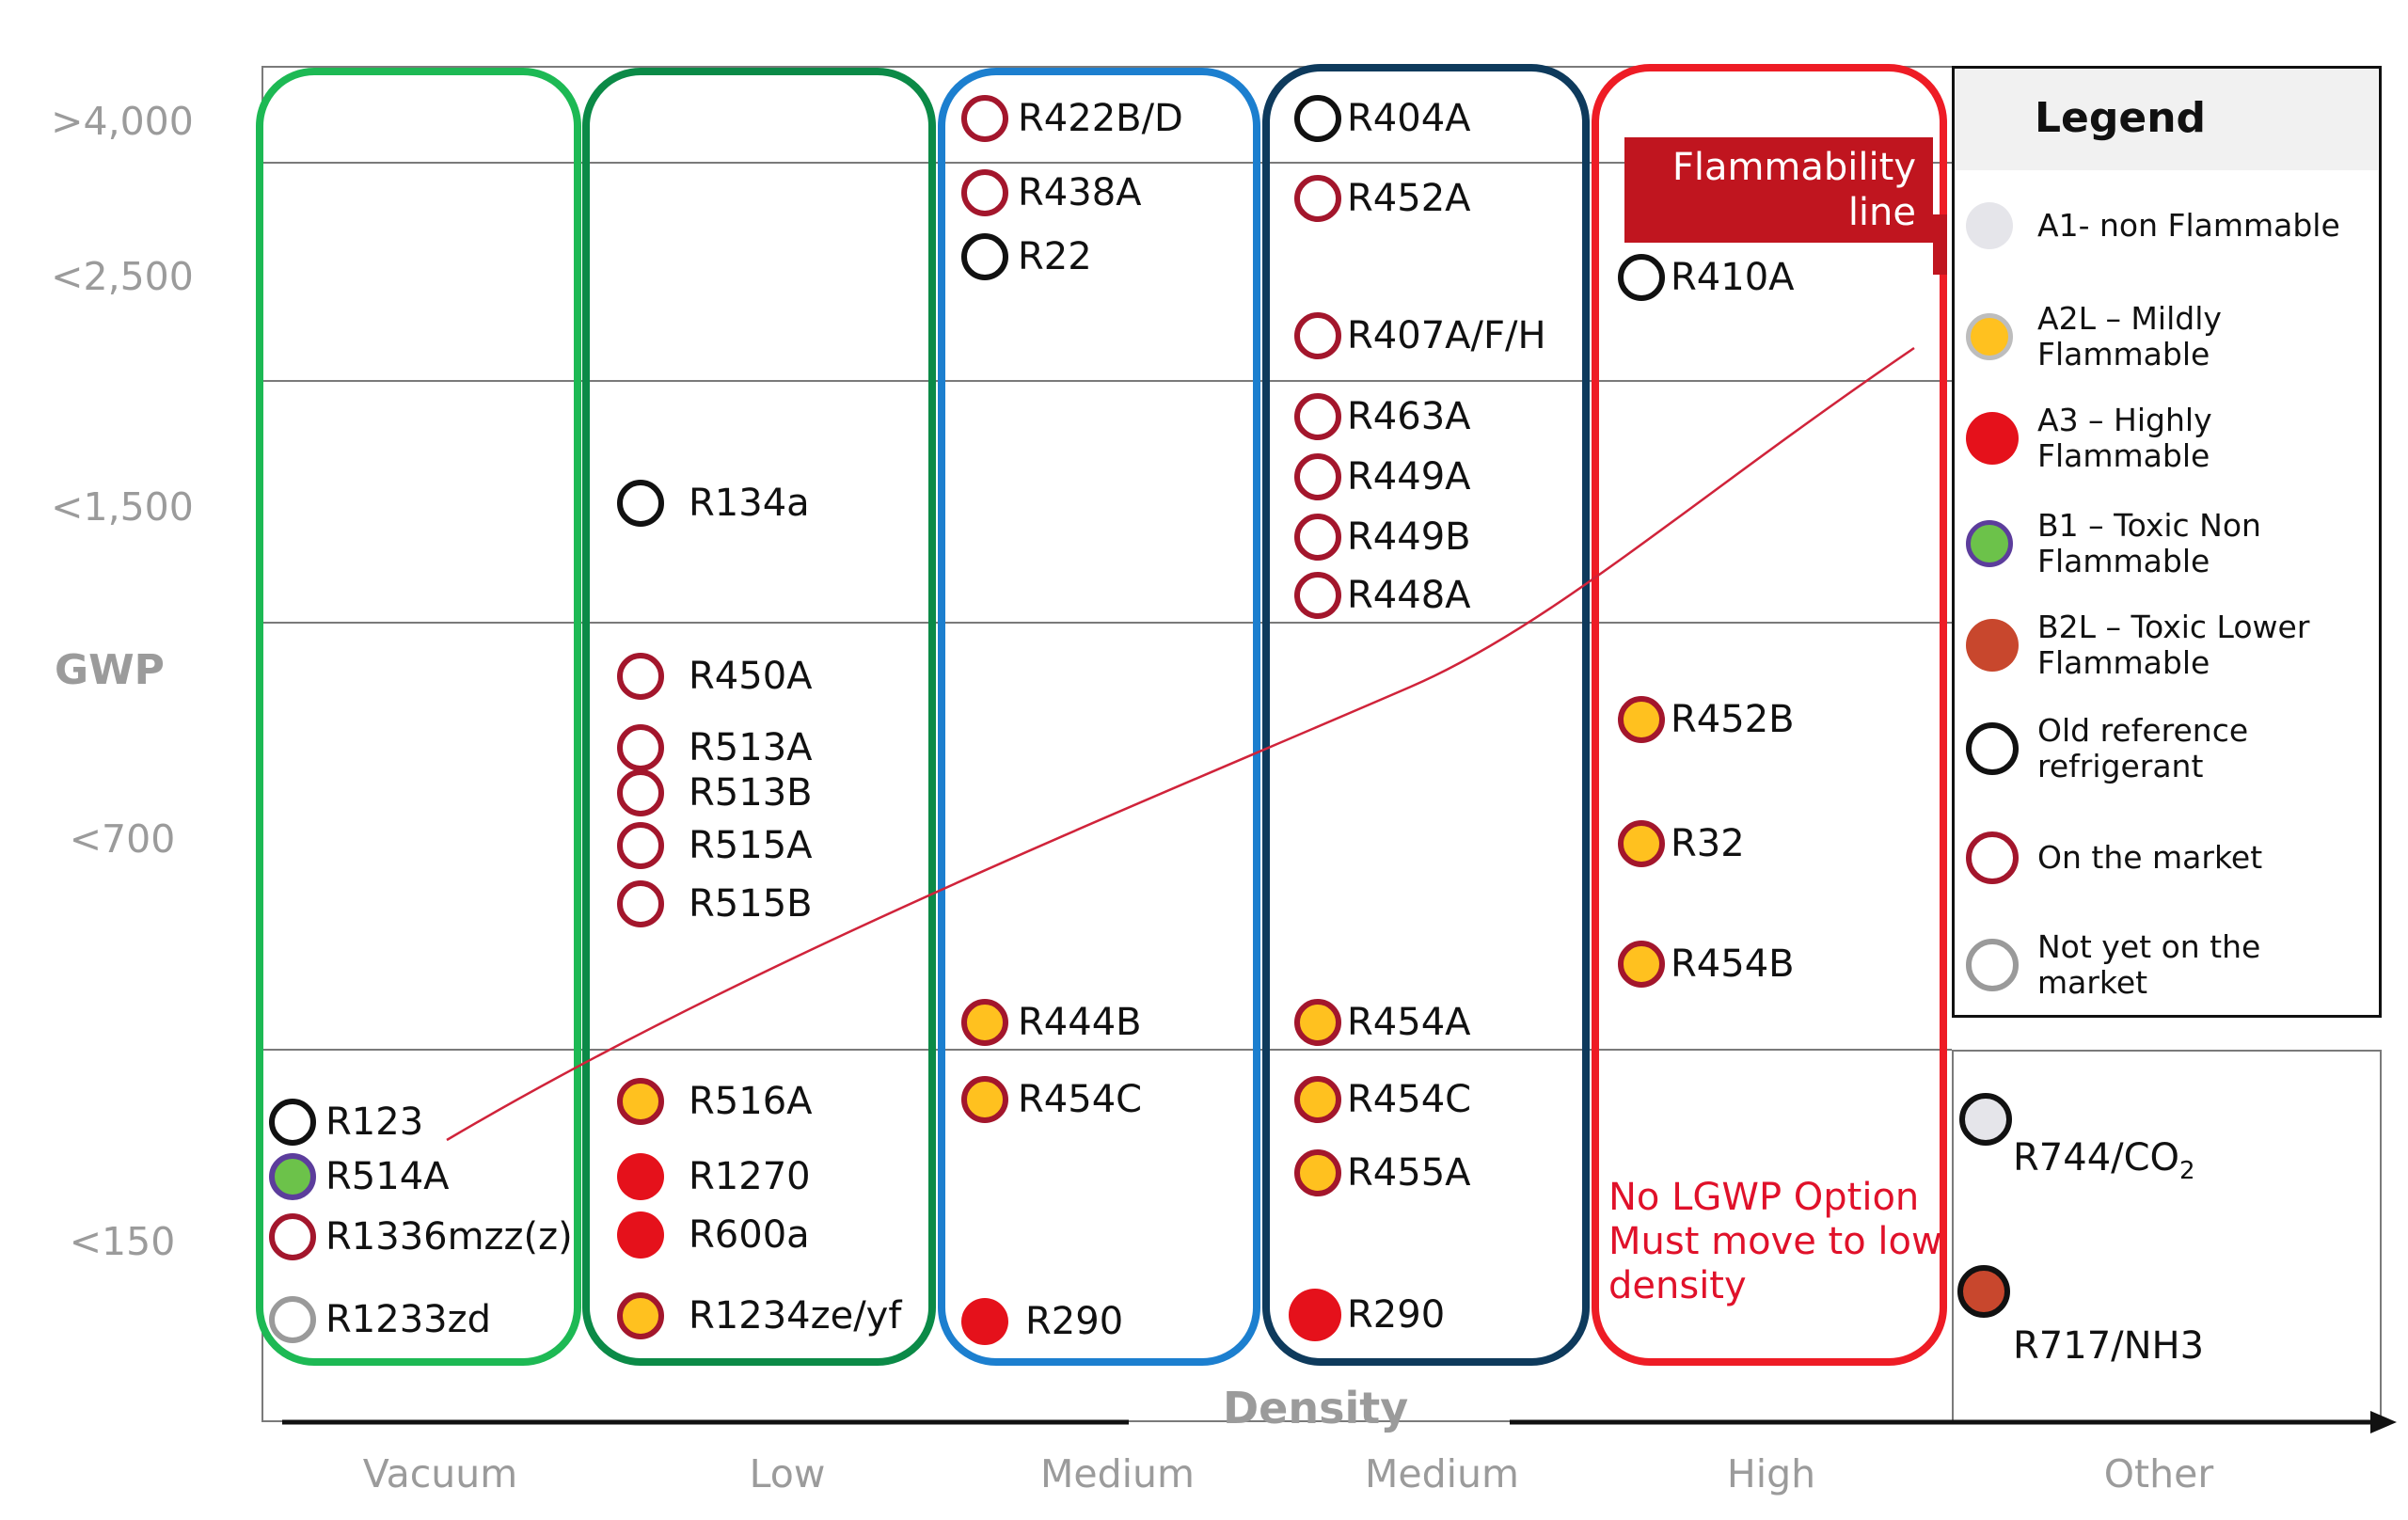 This screenshot has height=1520, width=2408. Describe the element at coordinates (1992, 857) in the screenshot. I see `on-market-swatch` at that location.